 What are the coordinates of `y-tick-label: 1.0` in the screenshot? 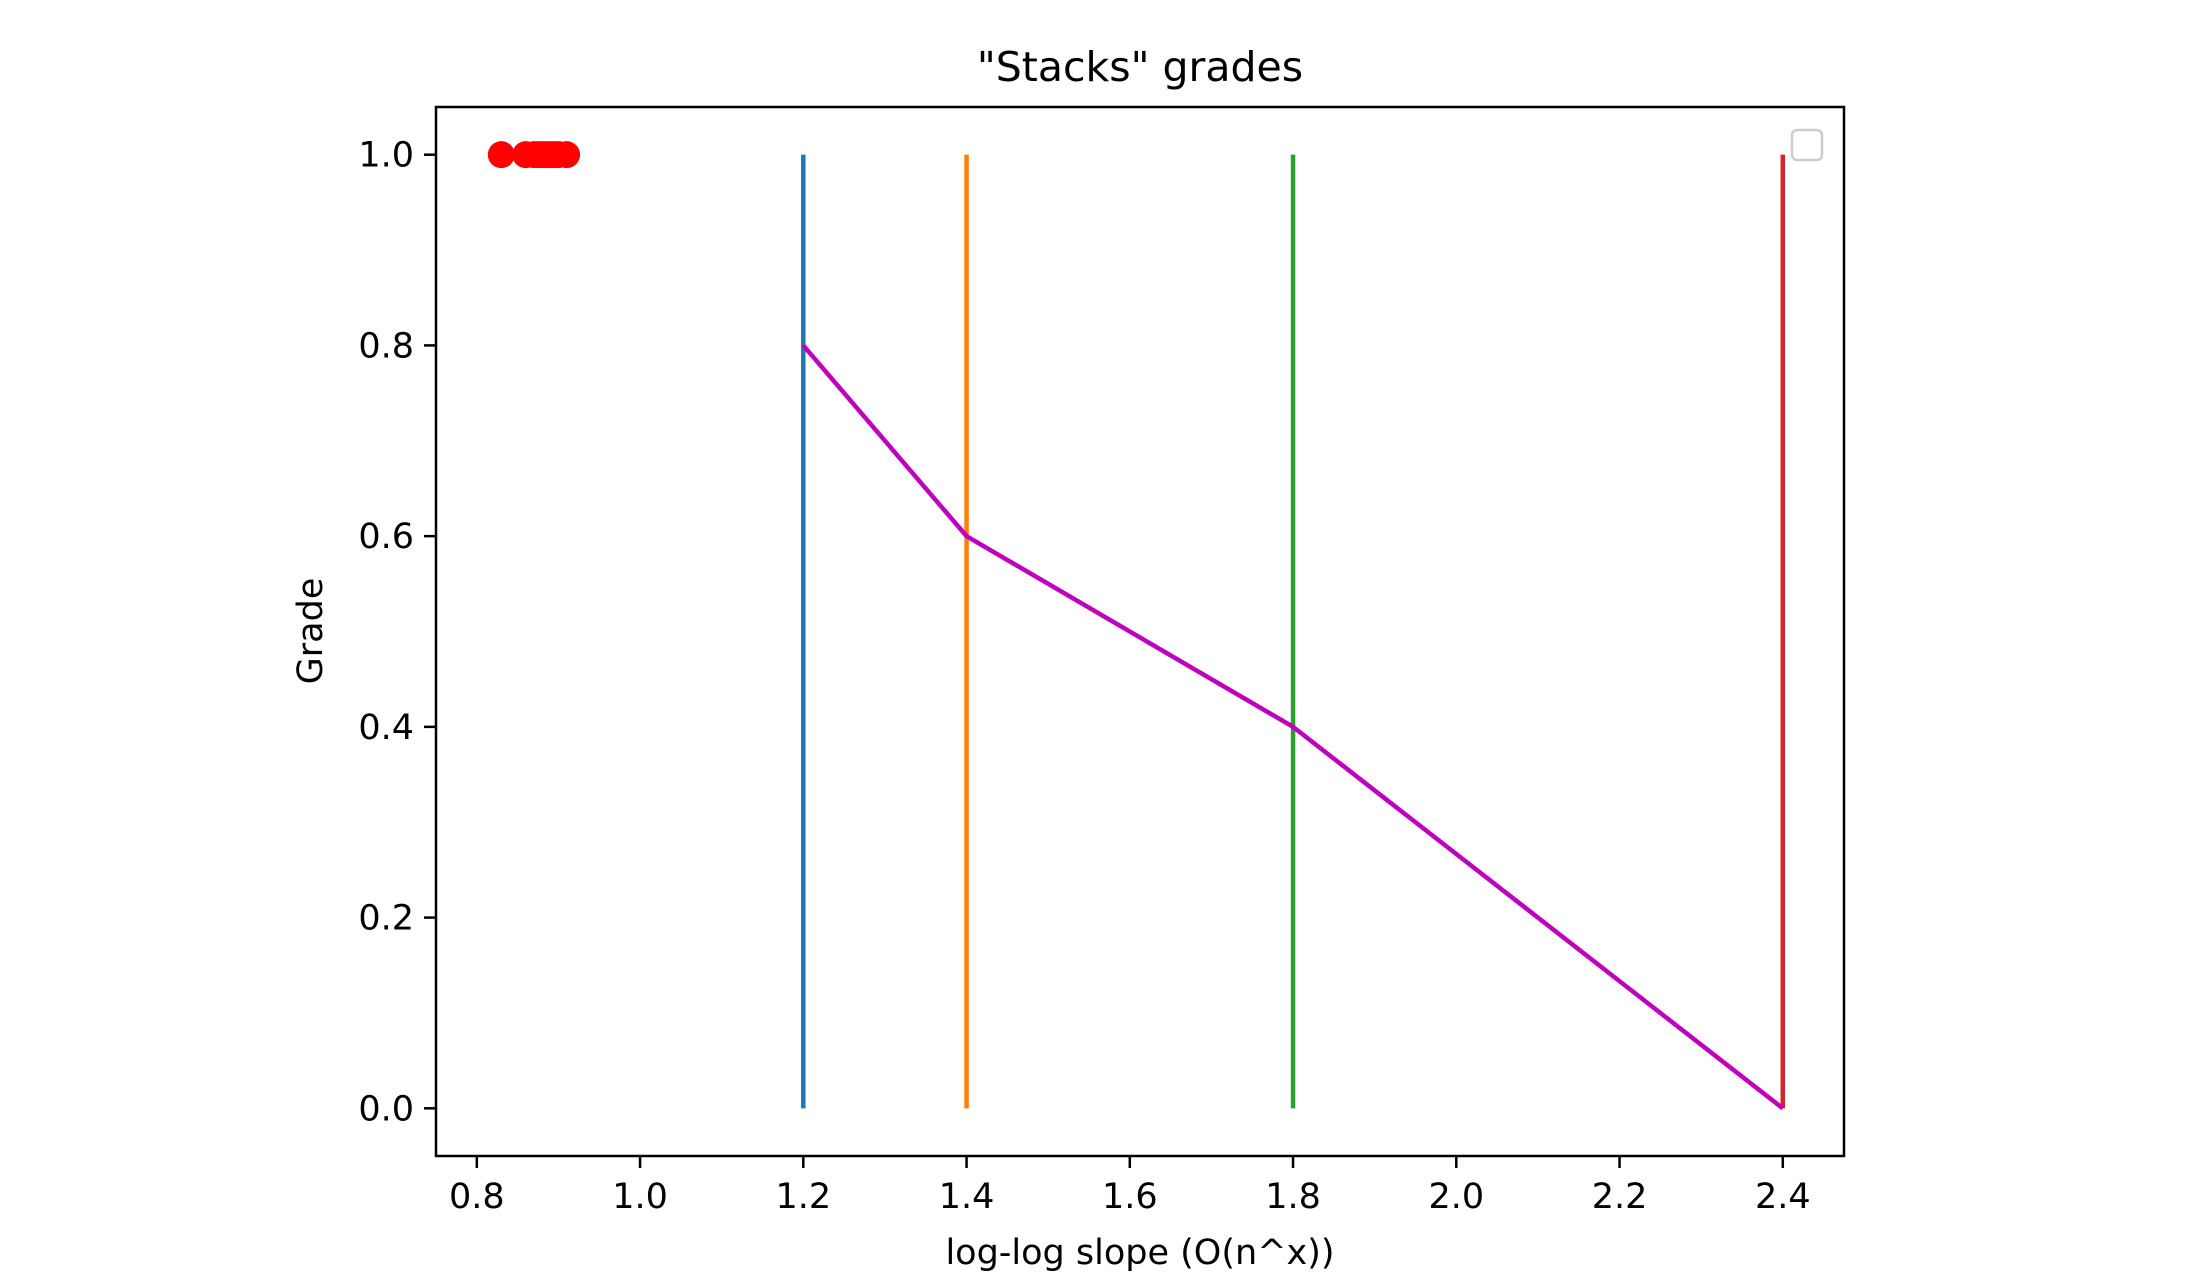 It's located at (386, 156).